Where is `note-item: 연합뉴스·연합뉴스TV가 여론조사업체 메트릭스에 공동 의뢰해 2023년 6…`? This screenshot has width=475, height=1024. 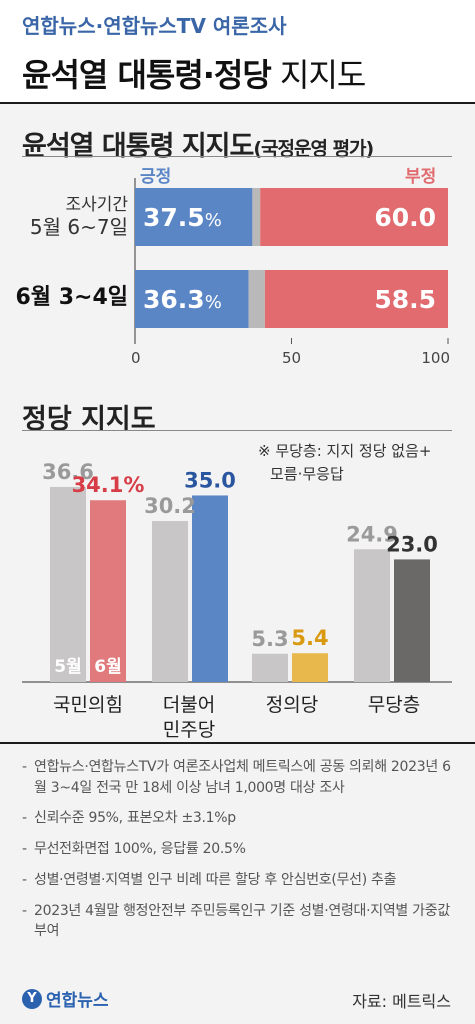
note-item: 연합뉴스·연합뉴스TV가 여론조사업체 메트릭스에 공동 의뢰해 2023년 6… is located at coordinates (238, 777).